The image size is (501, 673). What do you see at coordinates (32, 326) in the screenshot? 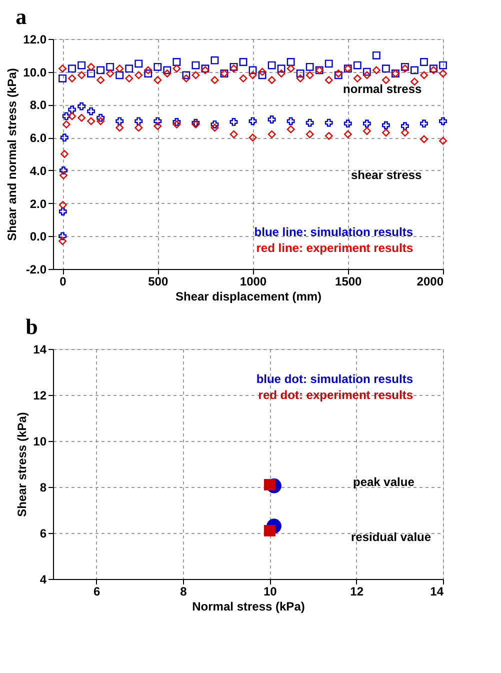
I see `chart-title: b` at bounding box center [32, 326].